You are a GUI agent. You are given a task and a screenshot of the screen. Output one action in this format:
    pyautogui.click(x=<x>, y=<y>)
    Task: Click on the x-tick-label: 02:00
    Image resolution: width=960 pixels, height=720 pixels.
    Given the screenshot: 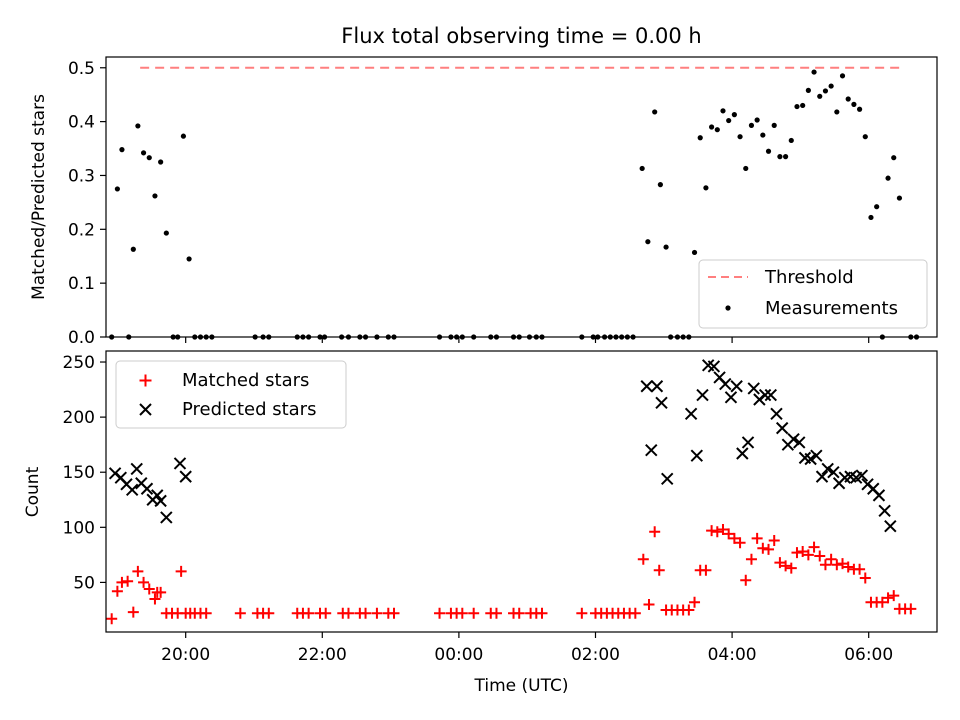 What is the action you would take?
    pyautogui.click(x=595, y=655)
    